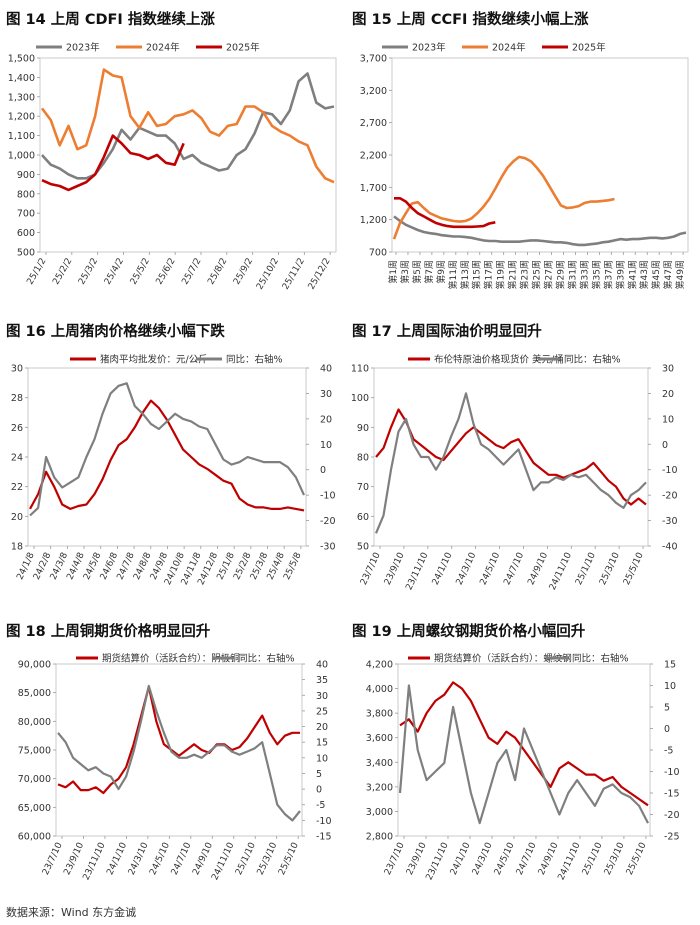 This screenshot has width=700, height=925. Describe the element at coordinates (667, 708) in the screenshot. I see `y2-tick-label: 5` at that location.